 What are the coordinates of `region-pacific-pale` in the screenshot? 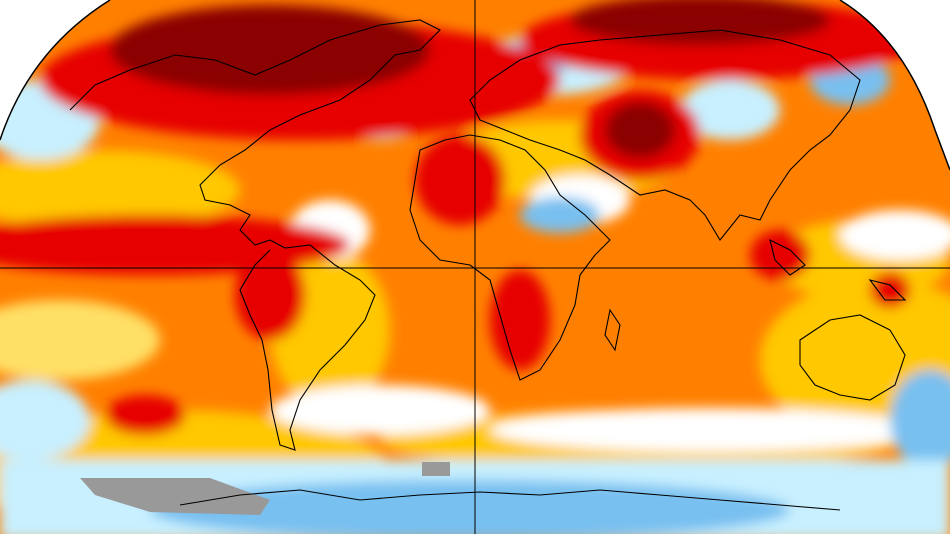 It's located at (80, 340).